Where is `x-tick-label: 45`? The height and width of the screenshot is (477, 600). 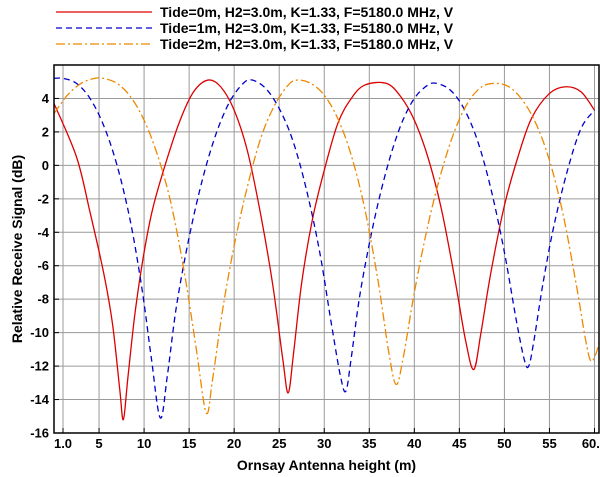 x-tick-label: 45 is located at coordinates (459, 443).